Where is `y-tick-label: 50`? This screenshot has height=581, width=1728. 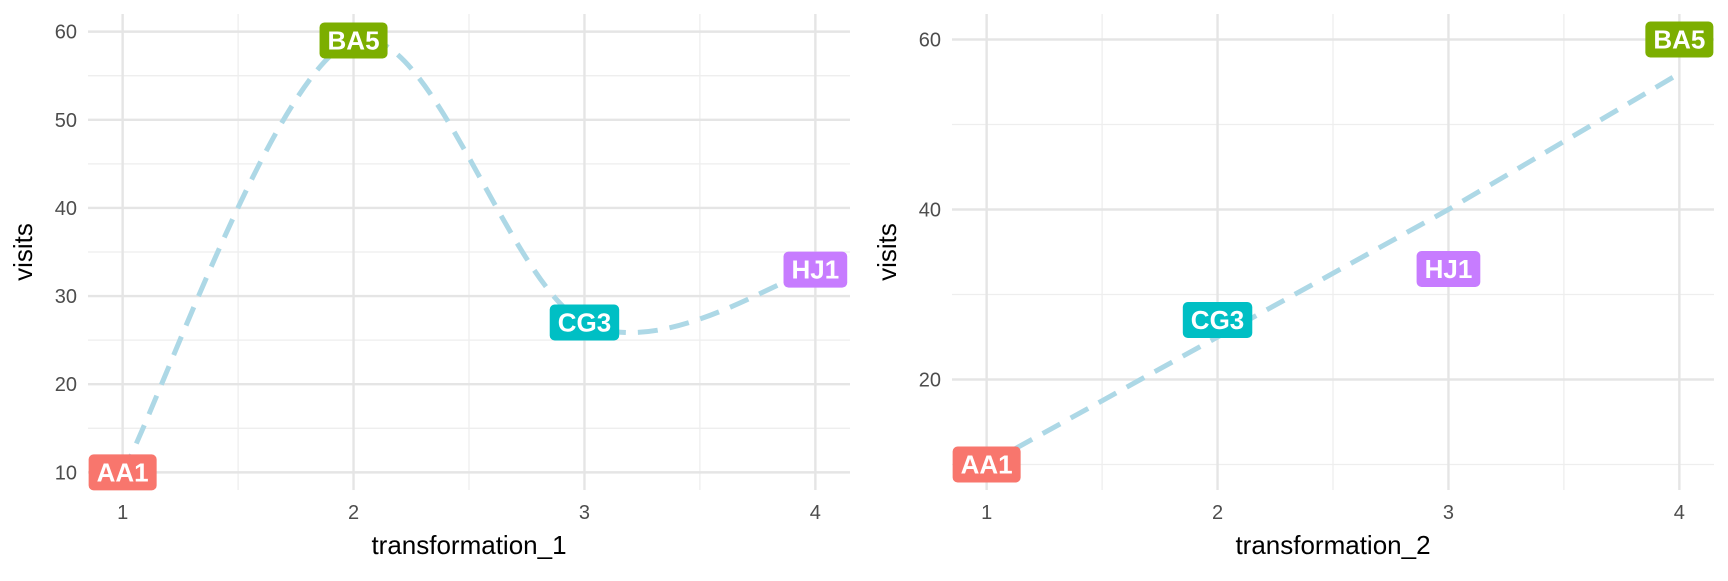
y-tick-label: 50 is located at coordinates (66, 121).